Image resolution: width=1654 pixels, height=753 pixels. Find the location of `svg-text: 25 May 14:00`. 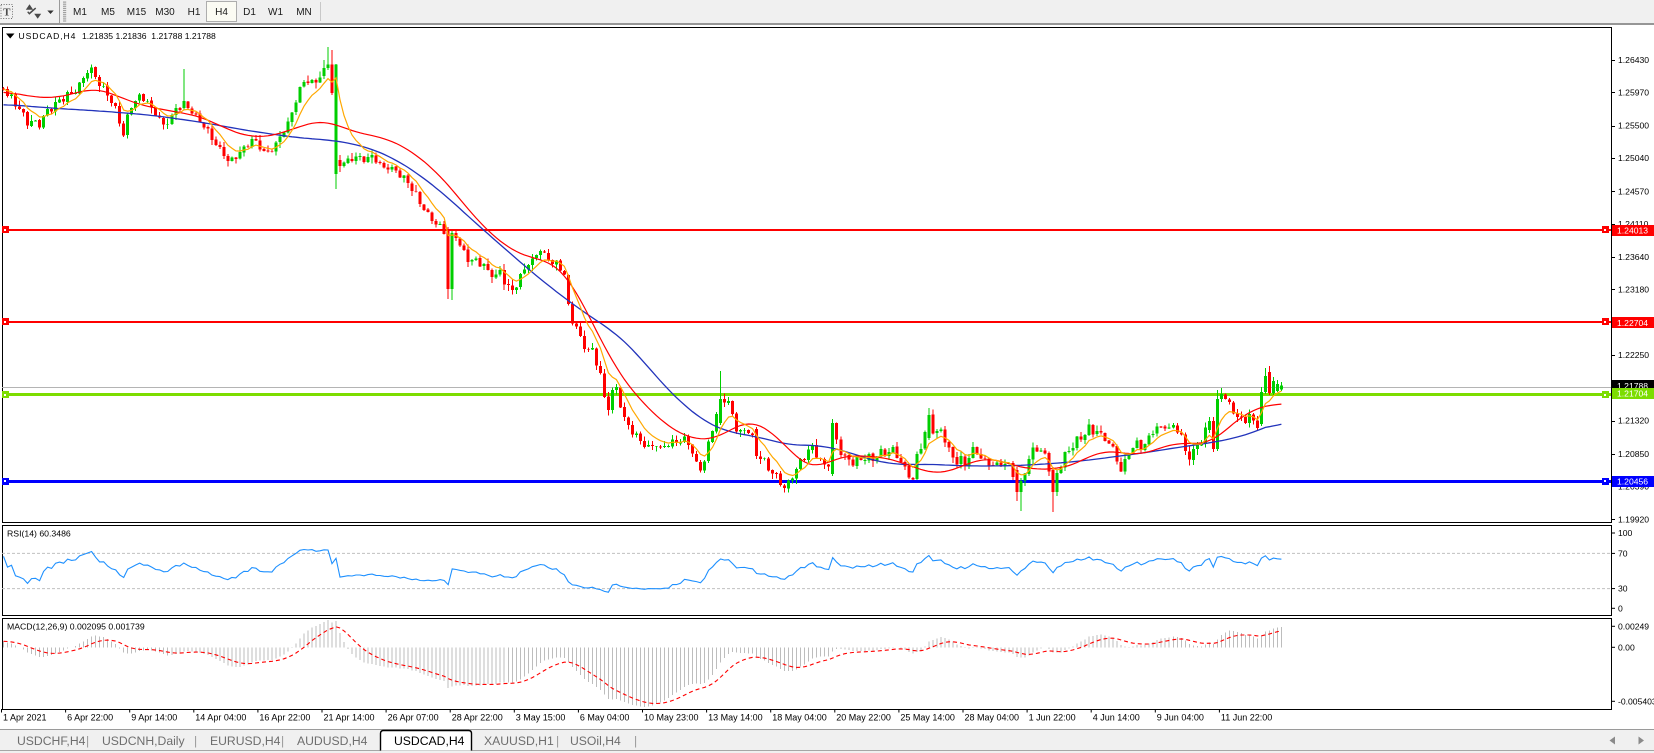

svg-text: 25 May 14:00 is located at coordinates (927, 718).